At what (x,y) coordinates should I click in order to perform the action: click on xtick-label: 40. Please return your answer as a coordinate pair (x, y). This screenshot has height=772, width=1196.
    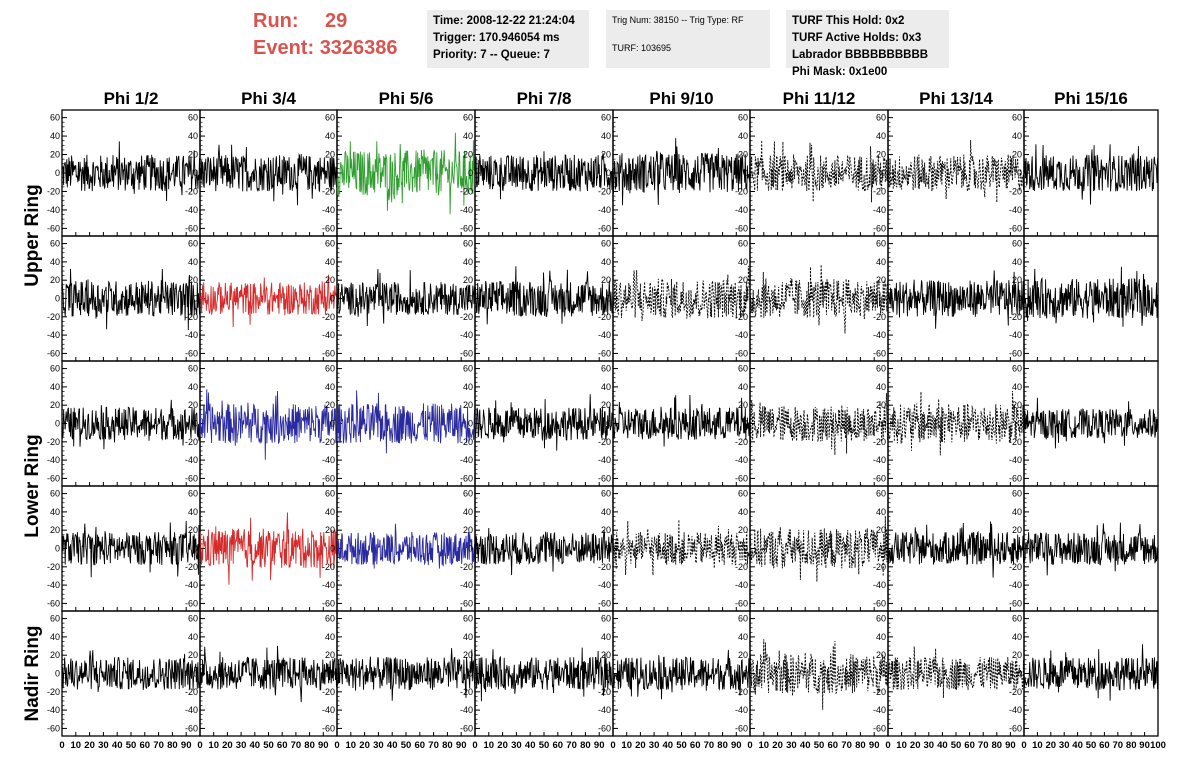
    Looking at the image, I should click on (942, 745).